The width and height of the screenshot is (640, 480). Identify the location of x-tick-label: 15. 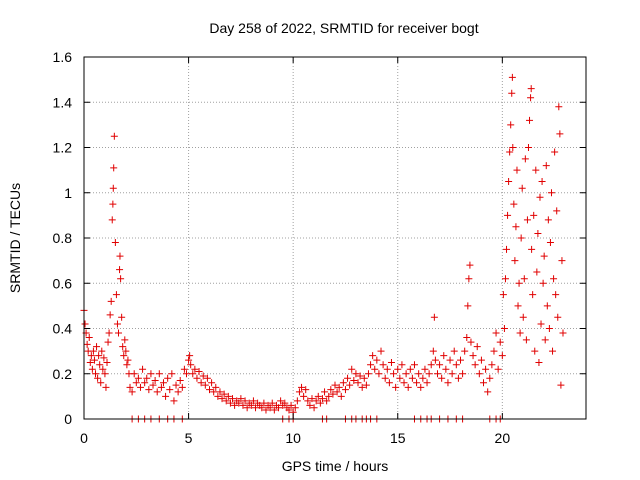
(398, 438).